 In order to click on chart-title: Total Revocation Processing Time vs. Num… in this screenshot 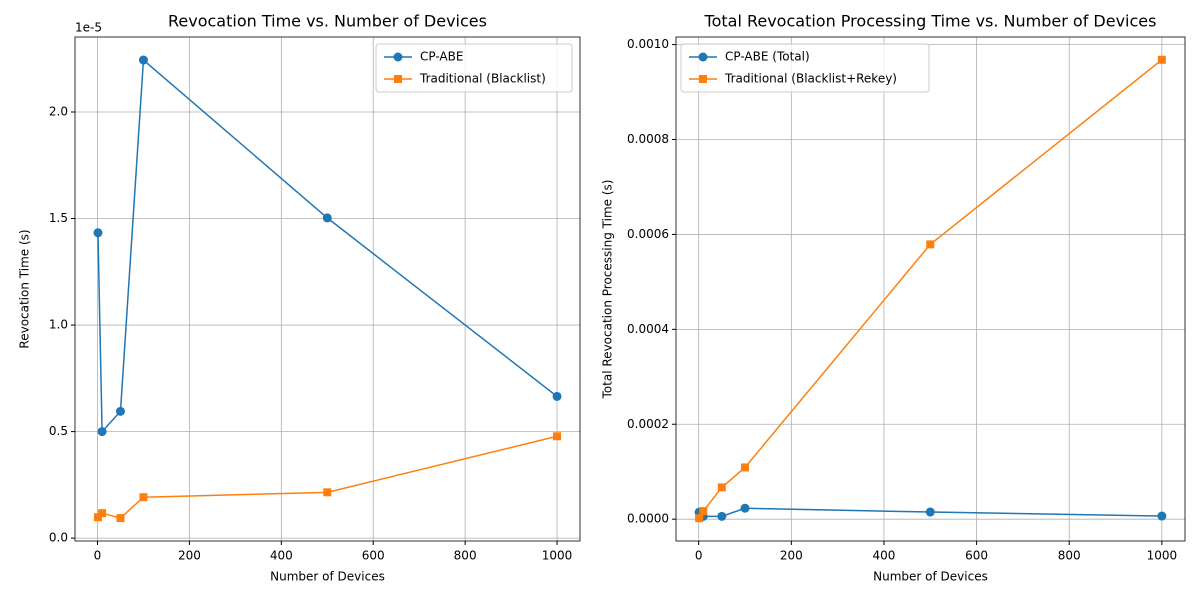, I will do `click(930, 21)`.